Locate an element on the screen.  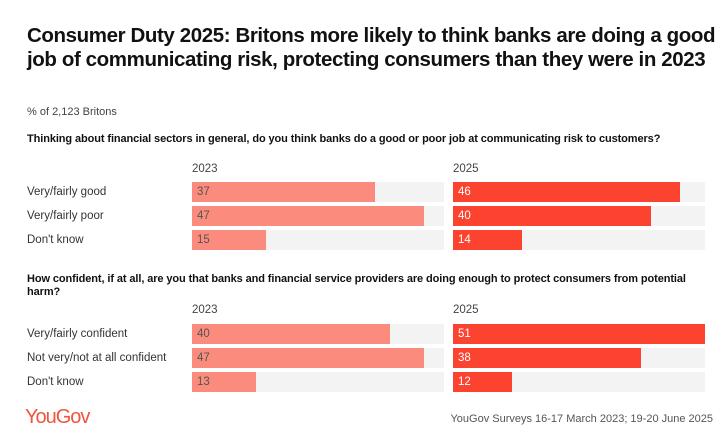
category-label: Not very/not at all confident is located at coordinates (97, 358).